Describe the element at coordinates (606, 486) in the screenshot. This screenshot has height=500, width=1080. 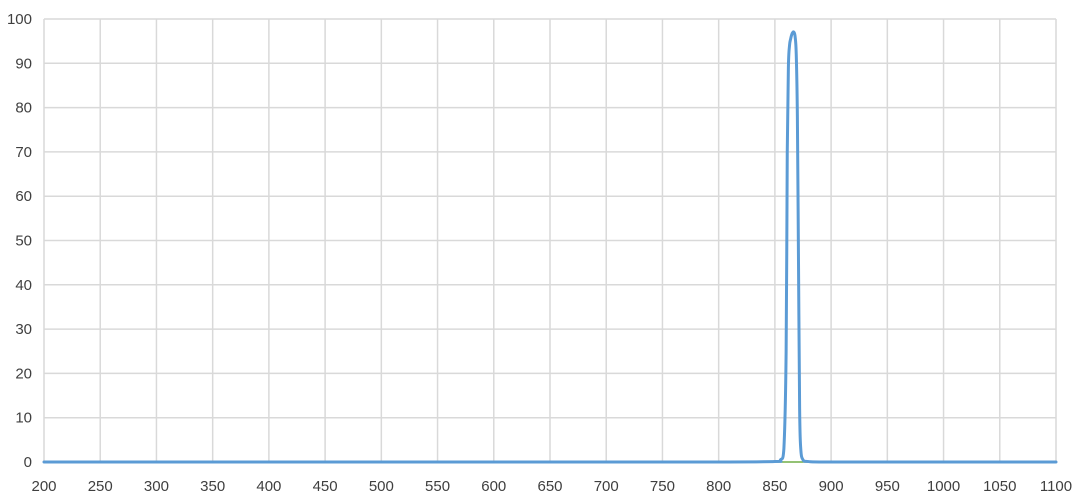
I see `x-tick-label: 700` at that location.